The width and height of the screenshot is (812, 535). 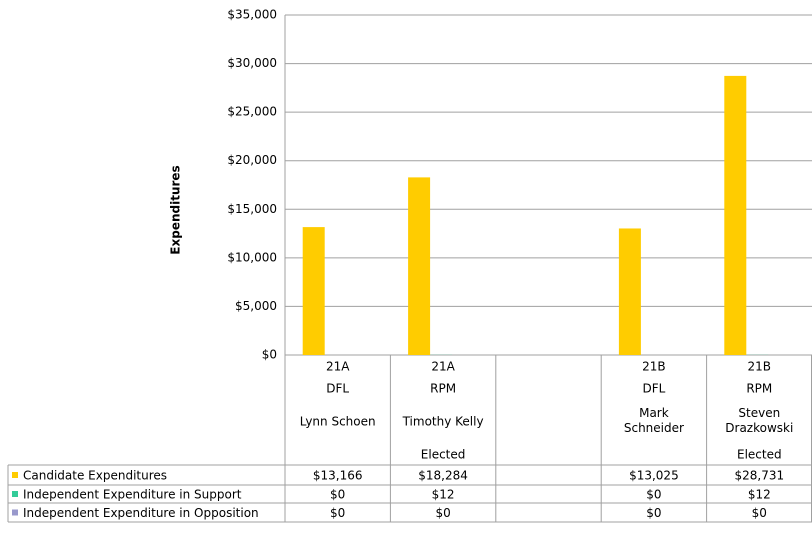 I want to click on candidate-label: Lynn Schoen, so click(x=338, y=422).